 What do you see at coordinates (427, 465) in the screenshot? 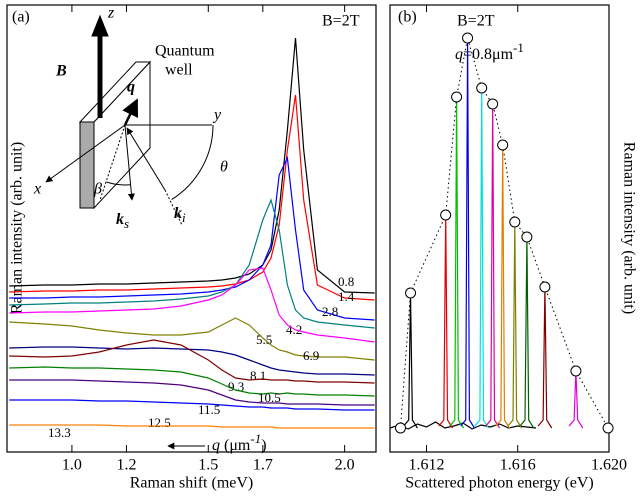
I see `x-tick-label: 1.612` at bounding box center [427, 465].